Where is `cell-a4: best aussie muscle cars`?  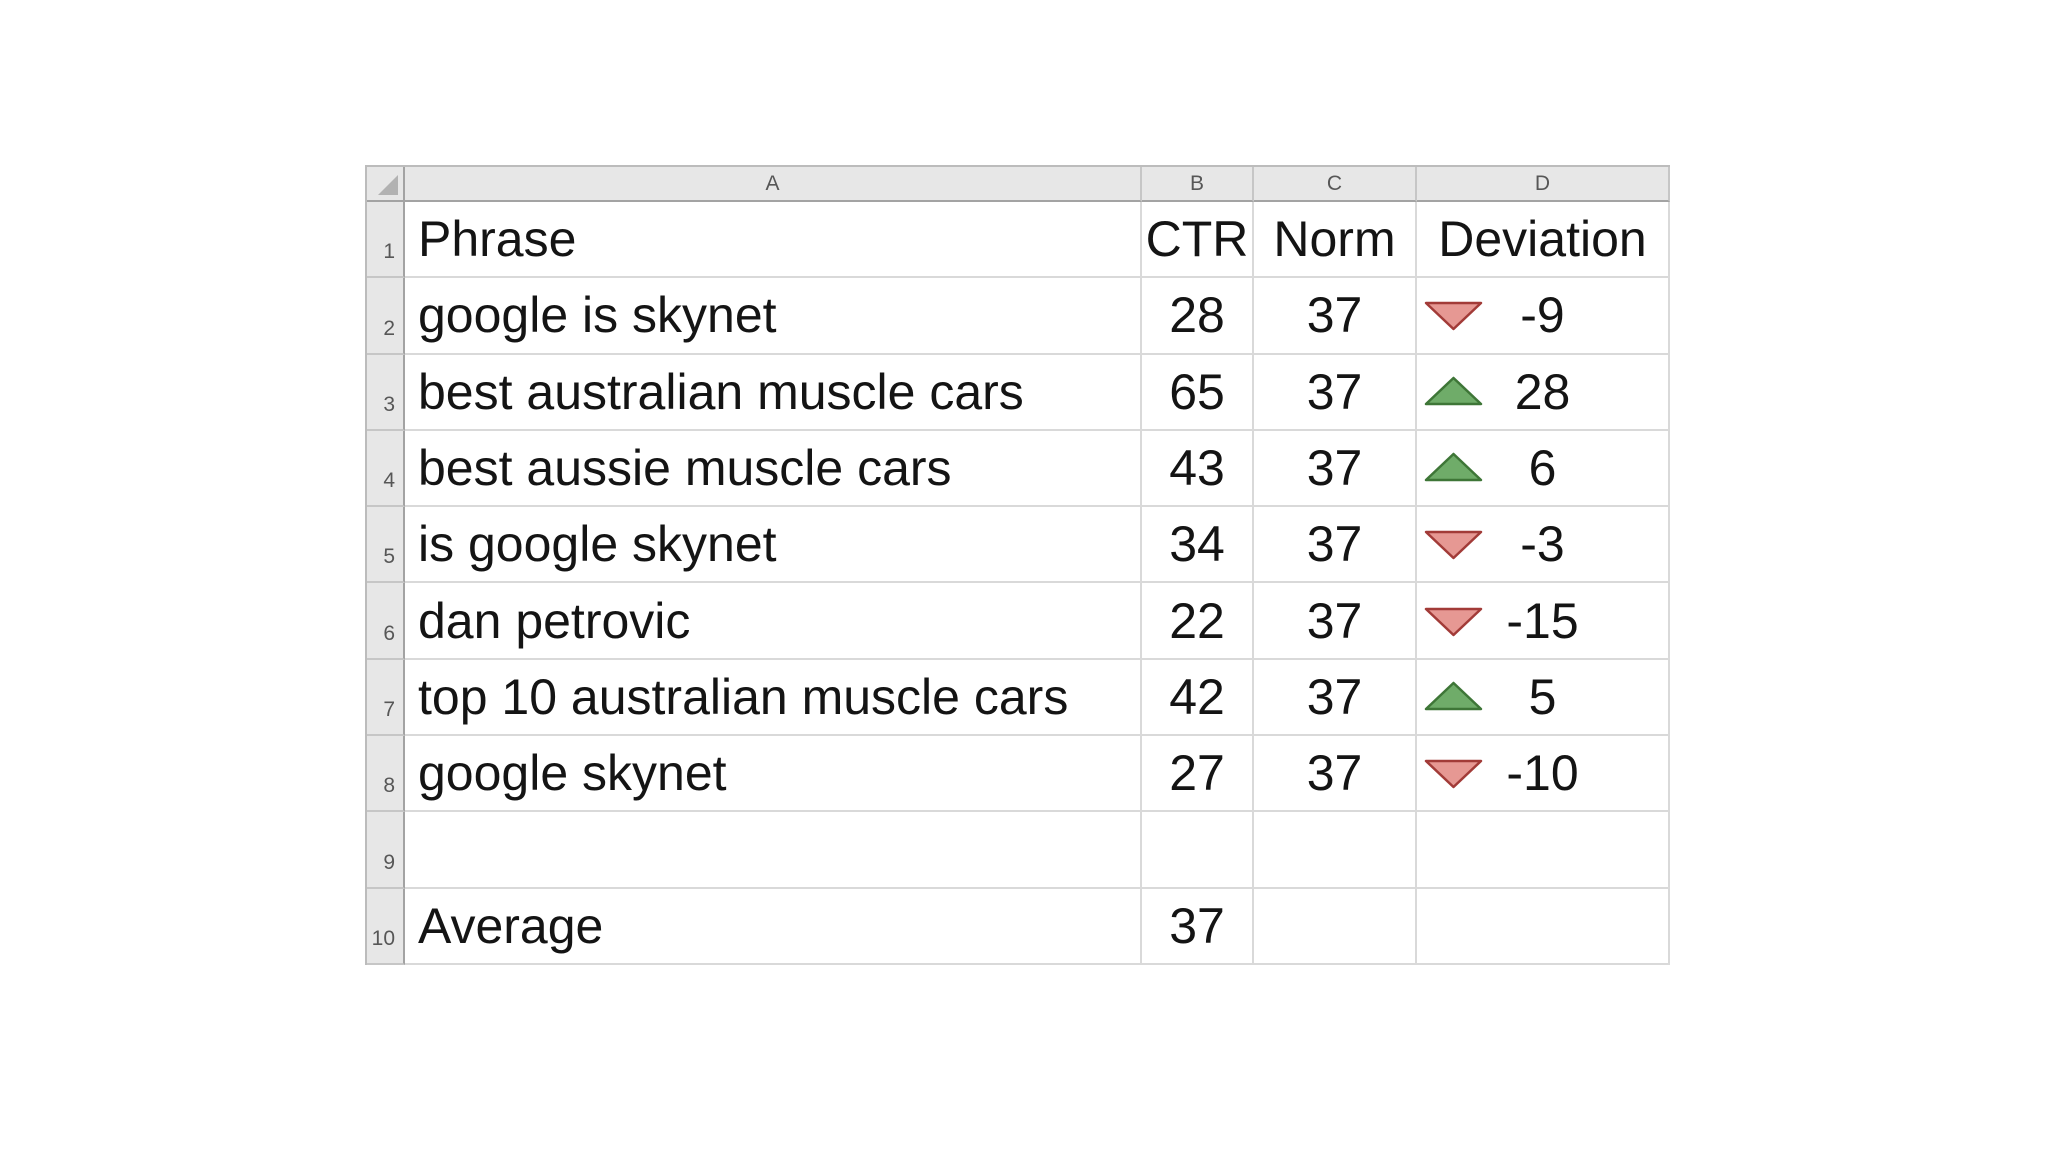 cell-a4: best aussie muscle cars is located at coordinates (773, 469).